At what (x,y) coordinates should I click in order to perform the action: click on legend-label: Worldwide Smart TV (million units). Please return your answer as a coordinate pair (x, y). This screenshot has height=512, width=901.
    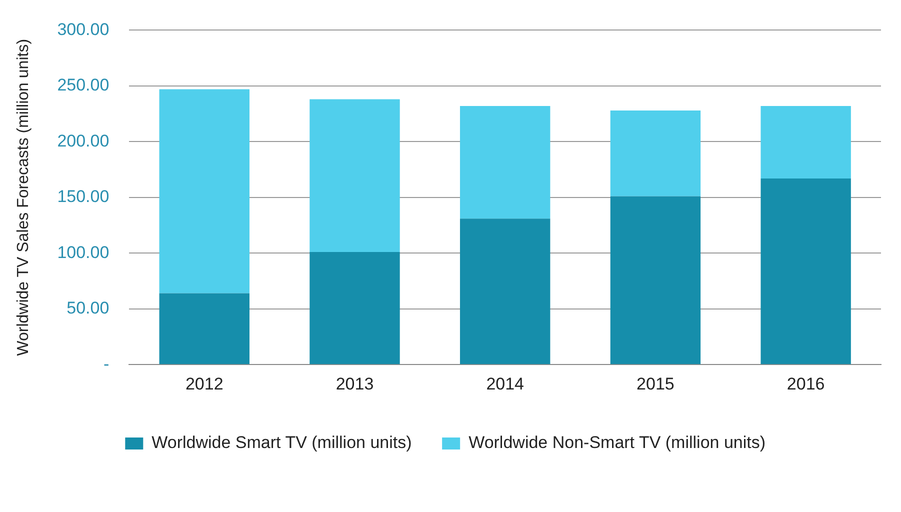
    Looking at the image, I should click on (282, 442).